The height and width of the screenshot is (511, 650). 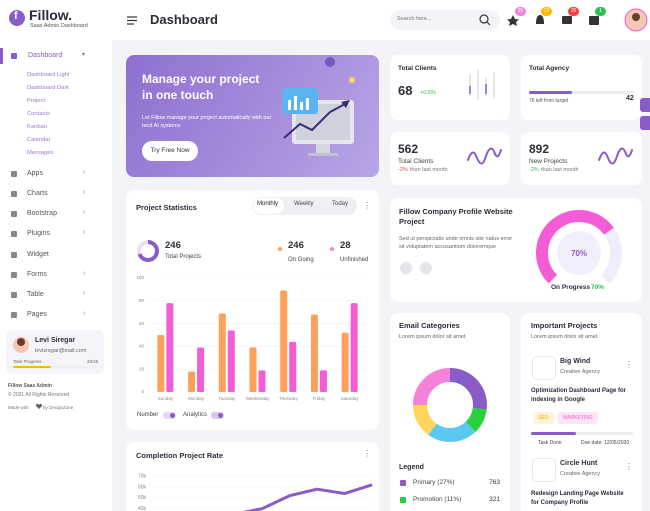 I want to click on card-title: Fillow Company Profile Website Project, so click(x=456, y=216).